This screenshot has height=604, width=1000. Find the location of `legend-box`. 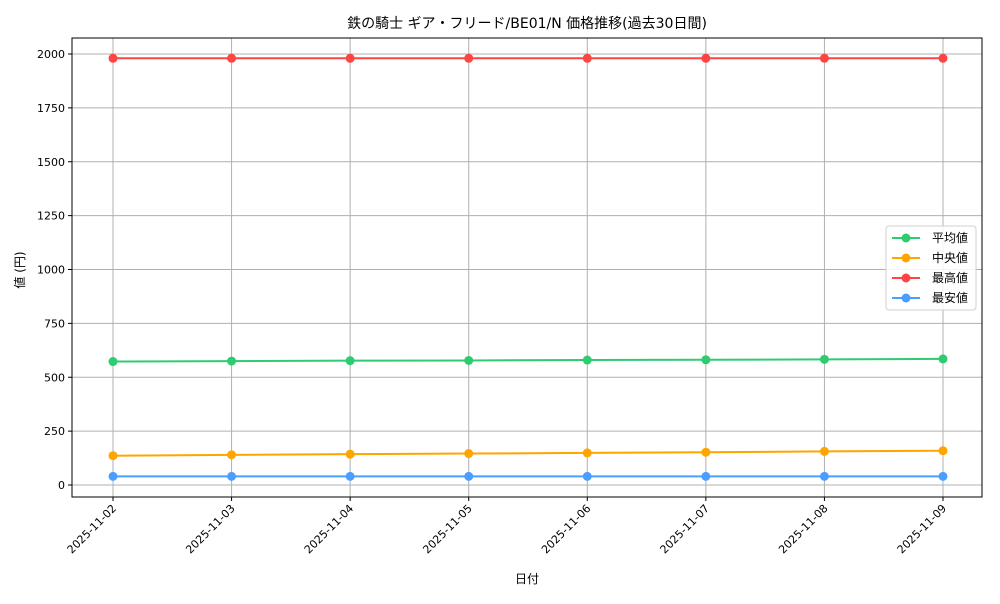

legend-box is located at coordinates (931, 268).